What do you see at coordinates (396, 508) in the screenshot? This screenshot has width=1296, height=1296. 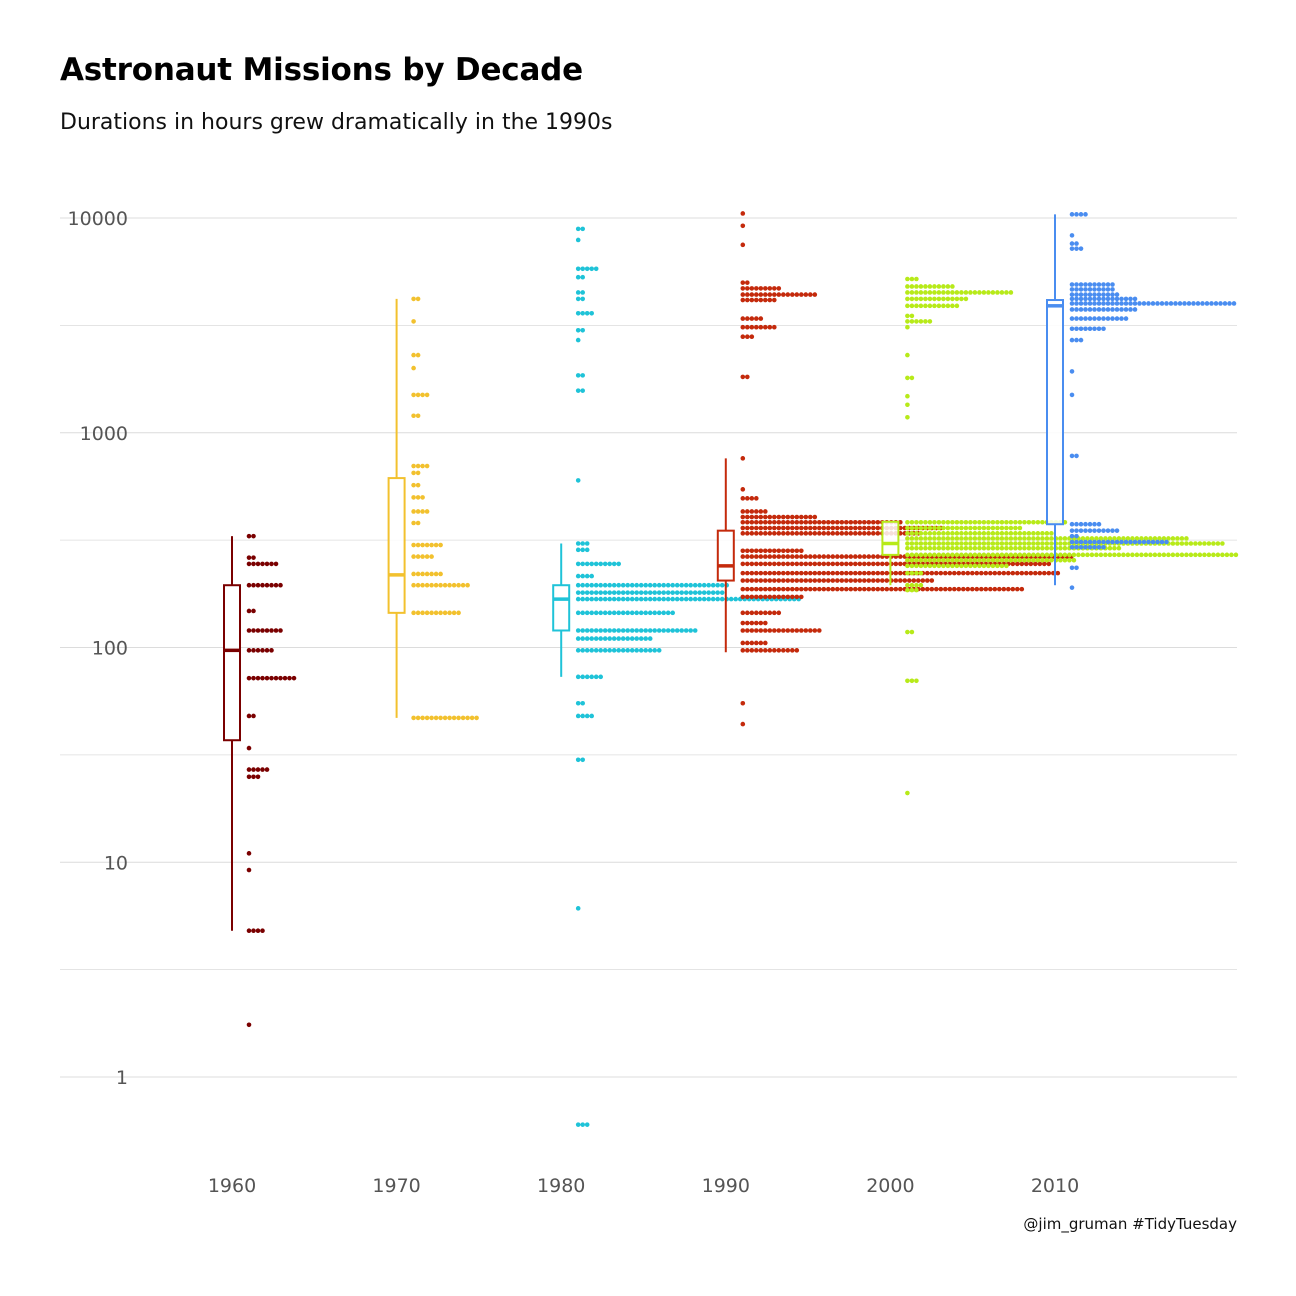 I see `boxplot-1970` at bounding box center [396, 508].